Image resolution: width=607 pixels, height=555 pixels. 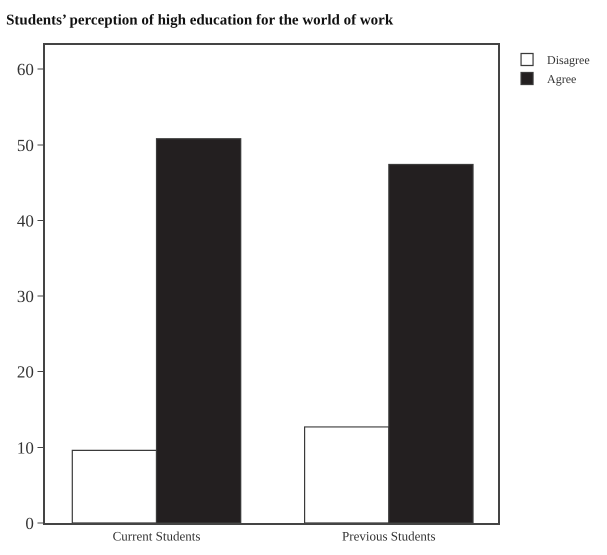 I want to click on y-tick-label: 50, so click(x=25, y=145).